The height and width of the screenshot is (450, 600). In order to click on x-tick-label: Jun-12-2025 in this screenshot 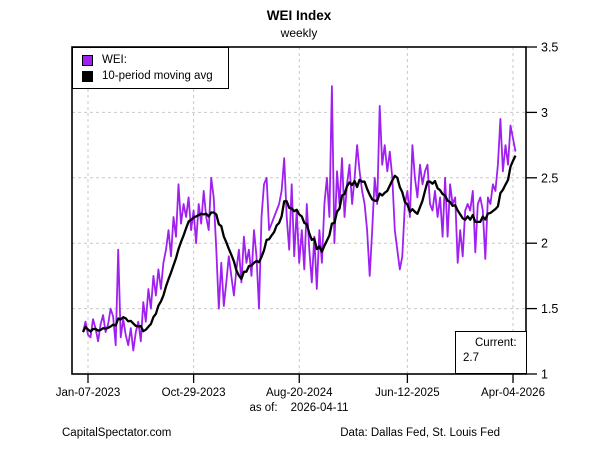, I will do `click(407, 393)`.